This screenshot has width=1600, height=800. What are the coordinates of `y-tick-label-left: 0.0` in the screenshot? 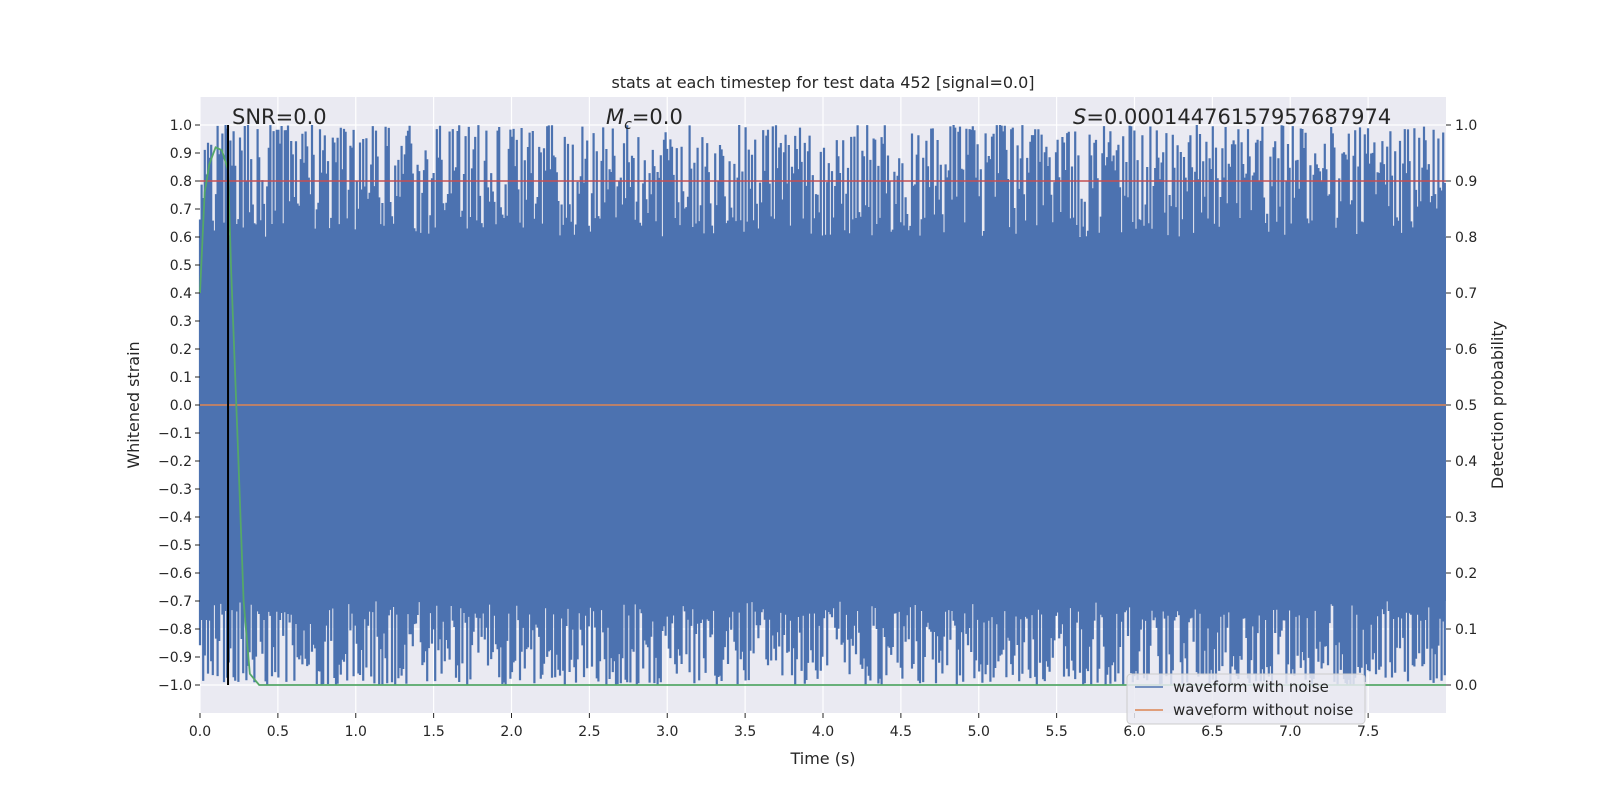 It's located at (181, 406).